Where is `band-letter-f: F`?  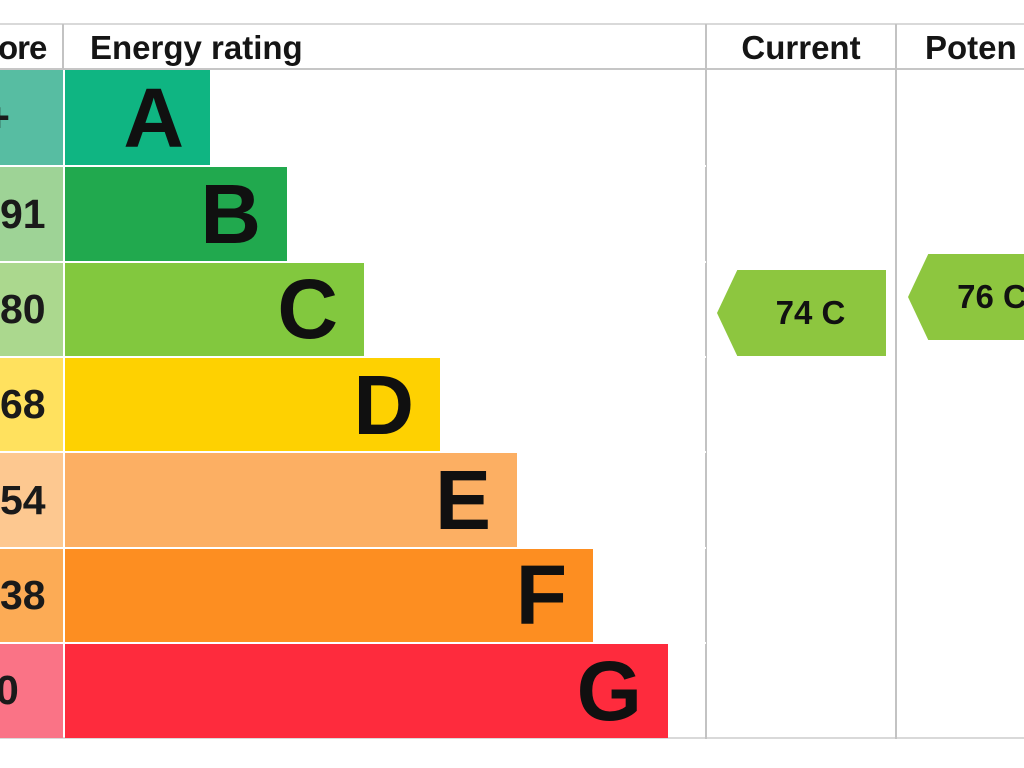
band-letter-f: F is located at coordinates (541, 595).